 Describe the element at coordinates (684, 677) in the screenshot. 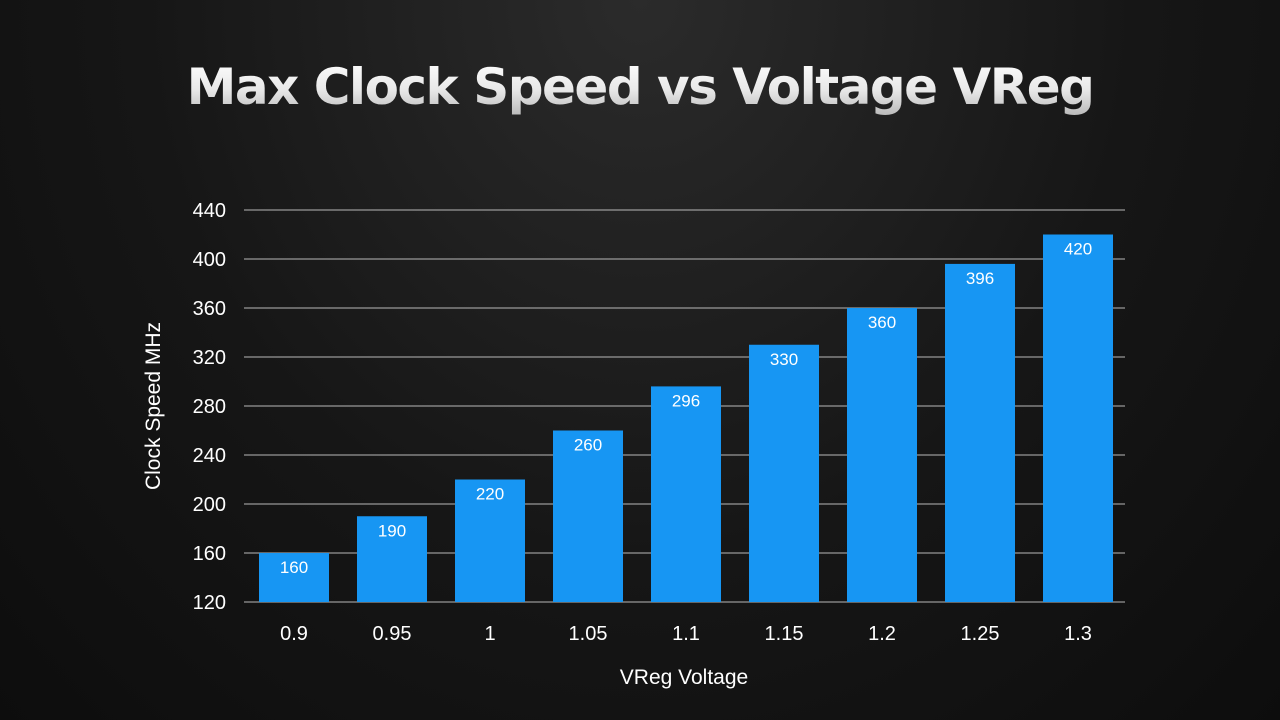

I see `x-axis-title: VReg Voltage` at that location.